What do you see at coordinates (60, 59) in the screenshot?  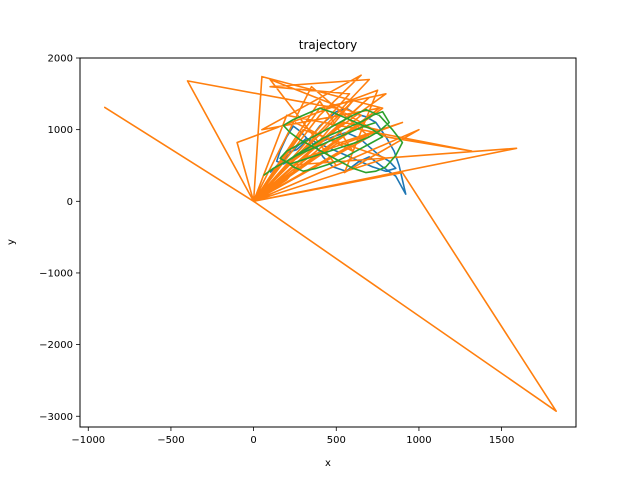 I see `y-tick-label: 2000` at bounding box center [60, 59].